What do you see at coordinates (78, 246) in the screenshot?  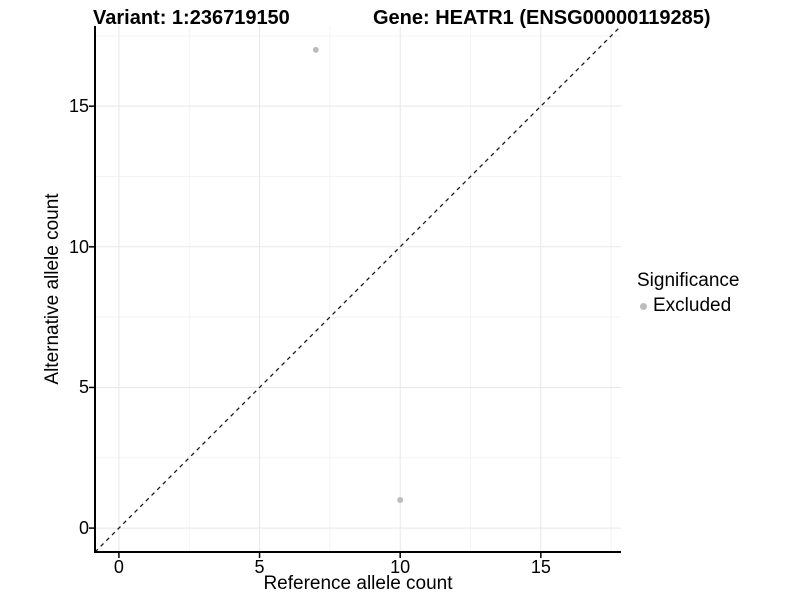 I see `y-tick-label: 10` at bounding box center [78, 246].